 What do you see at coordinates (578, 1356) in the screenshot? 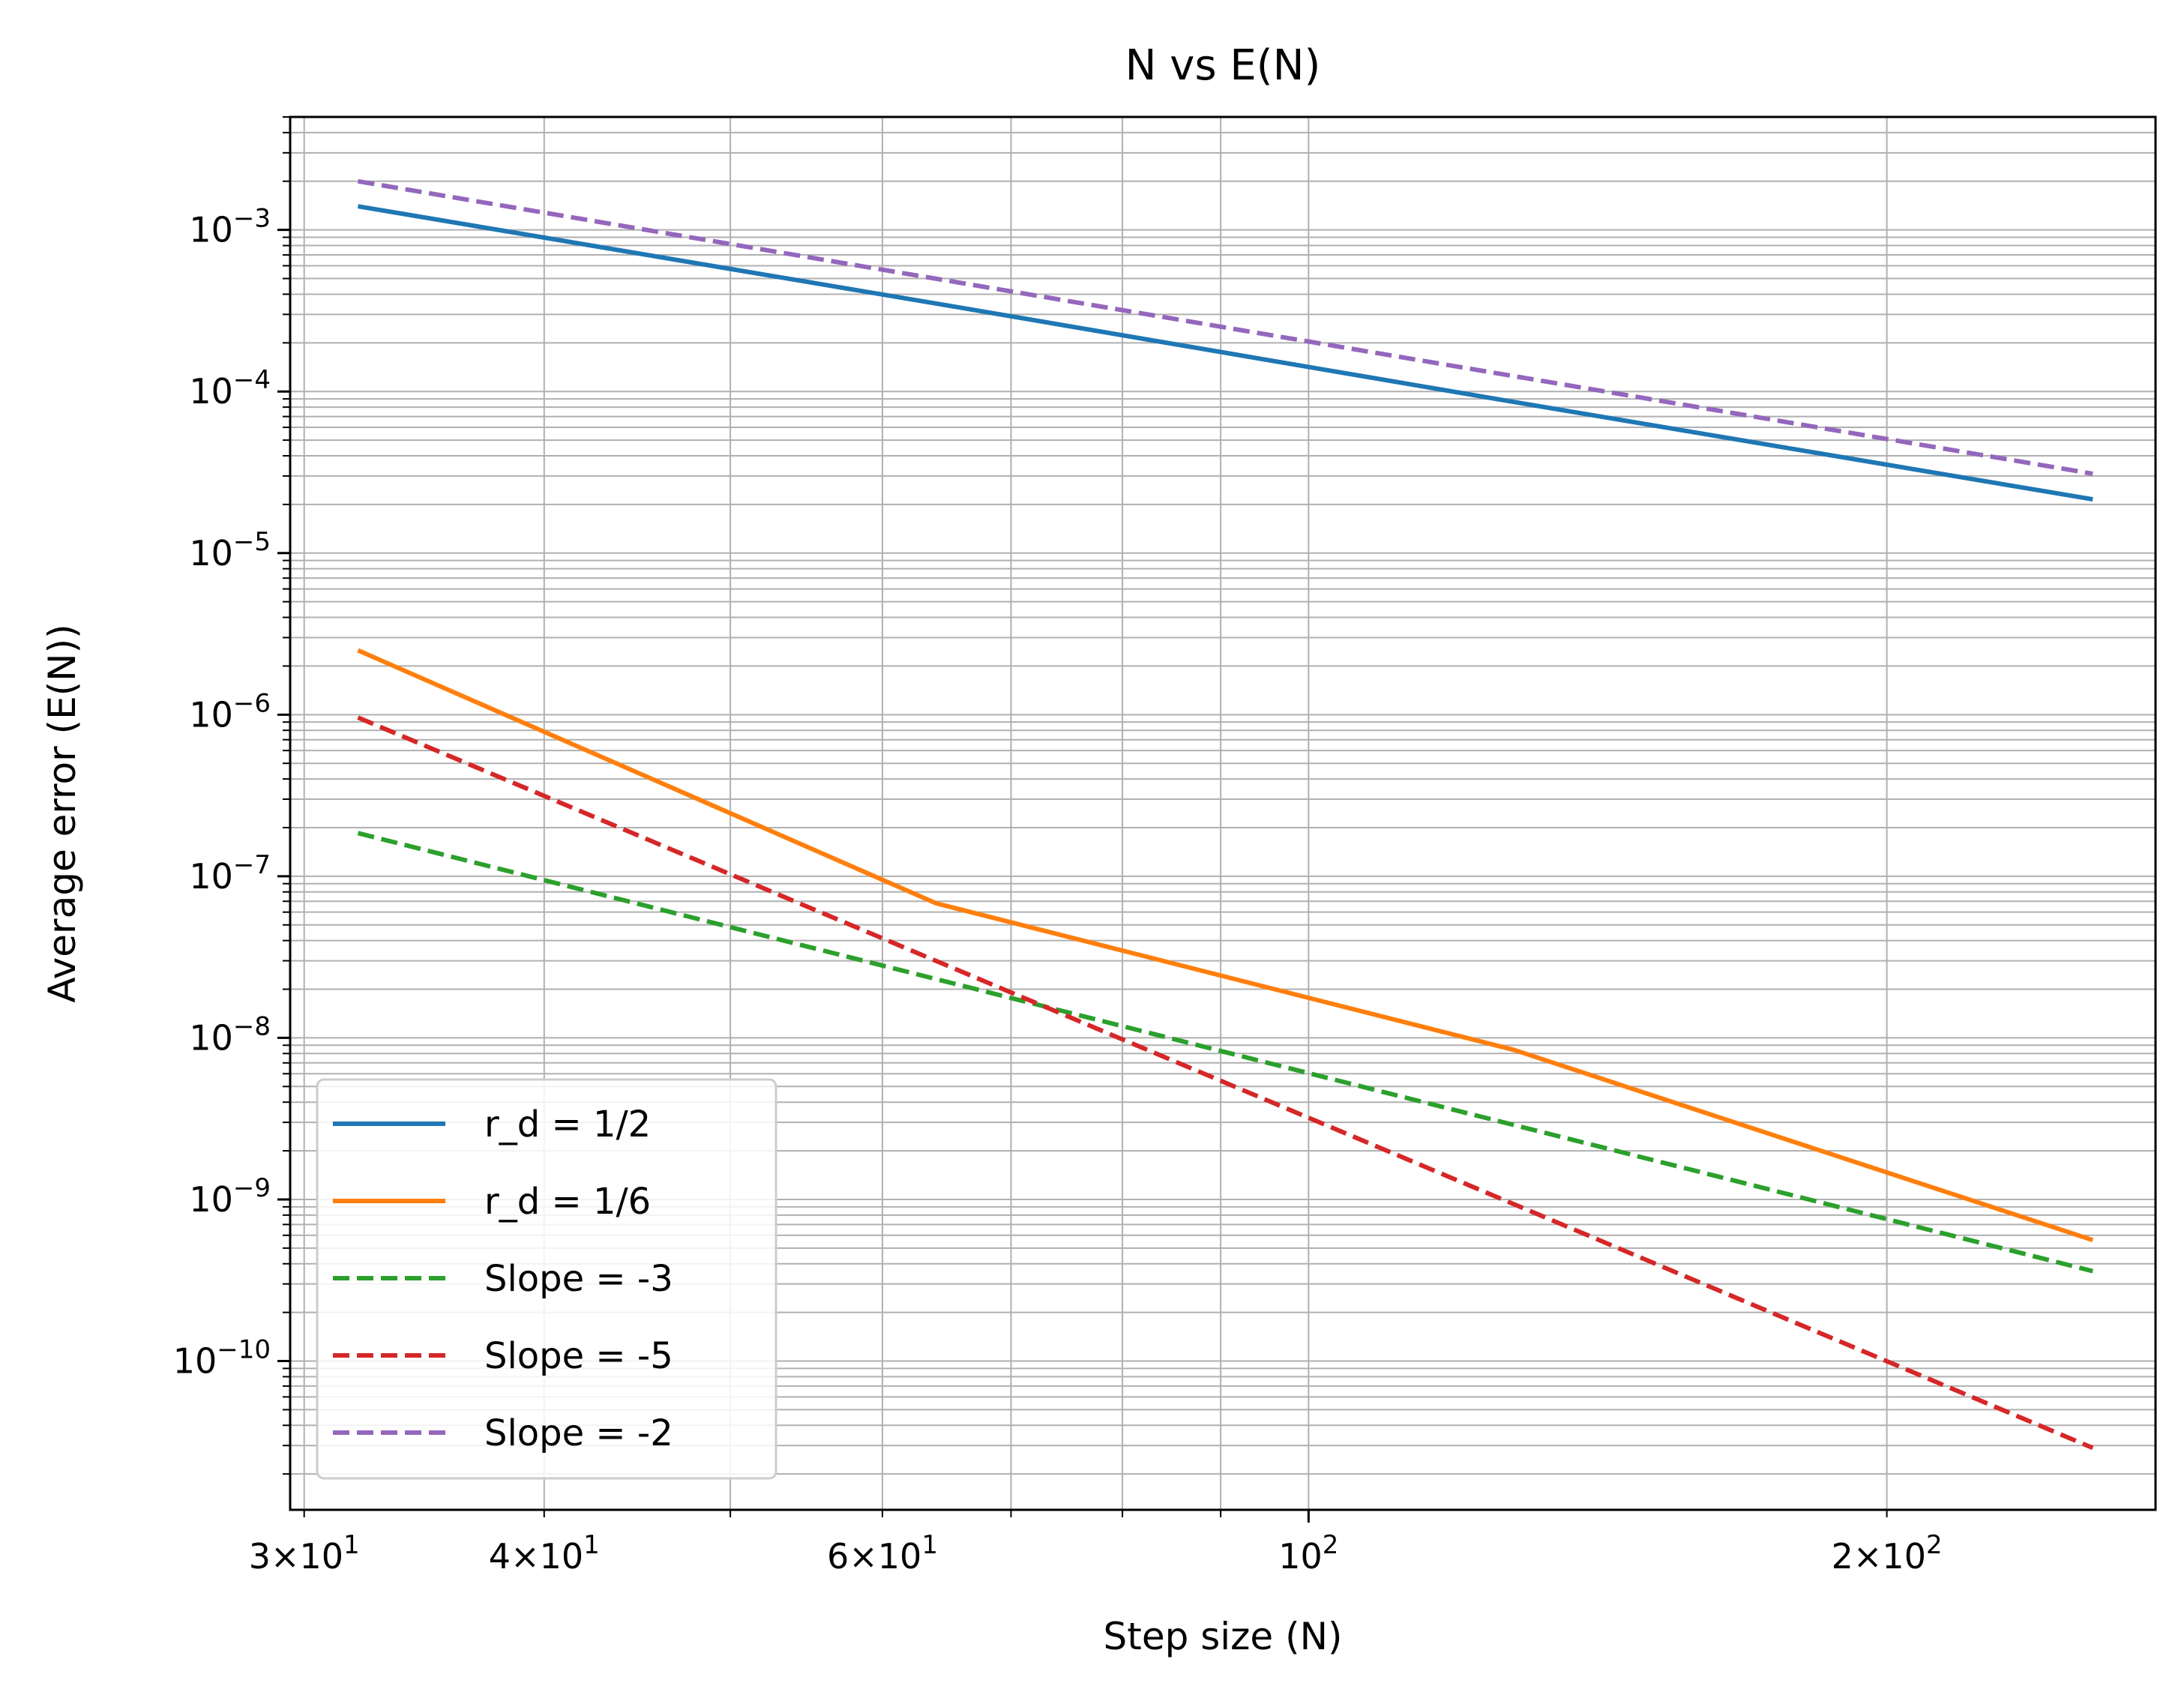
I see `legend-label: Slope = -5` at bounding box center [578, 1356].